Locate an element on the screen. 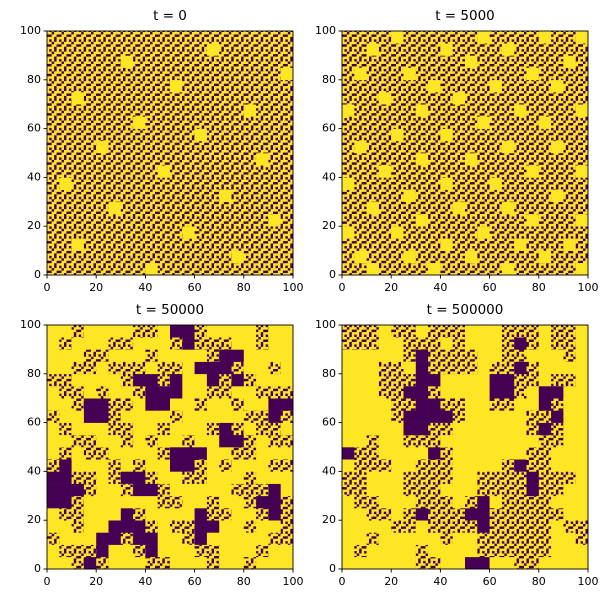  panel-title: t = 500000 is located at coordinates (465, 310).